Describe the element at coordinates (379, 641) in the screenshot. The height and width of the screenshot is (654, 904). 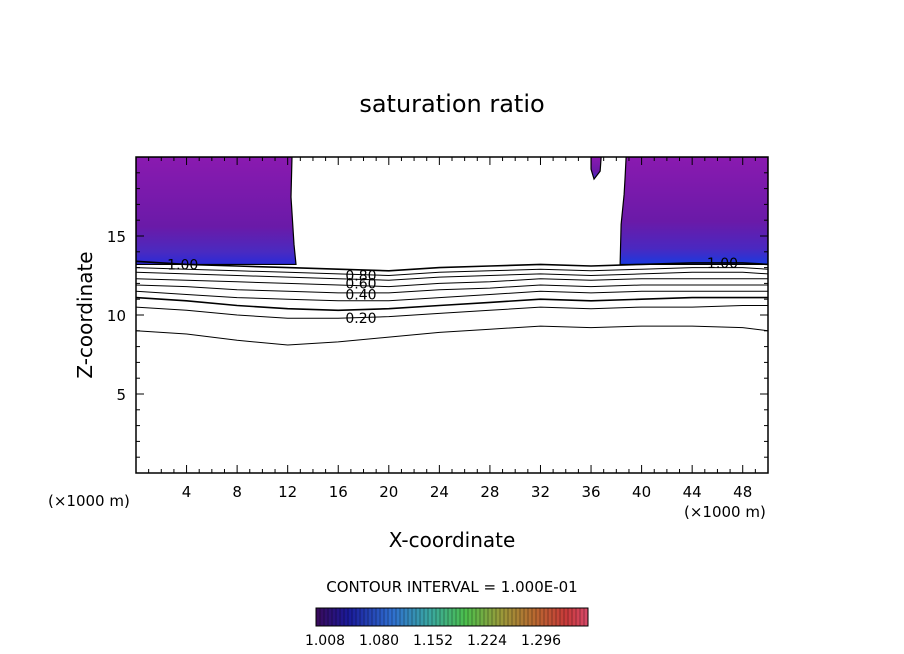
I see `colorbar-label: 1.080` at that location.